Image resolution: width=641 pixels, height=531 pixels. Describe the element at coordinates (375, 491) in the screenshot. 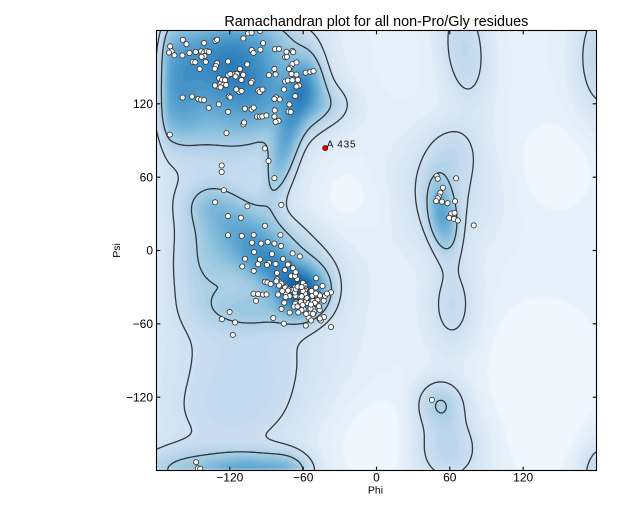

I see `svg-text: Phi` at that location.